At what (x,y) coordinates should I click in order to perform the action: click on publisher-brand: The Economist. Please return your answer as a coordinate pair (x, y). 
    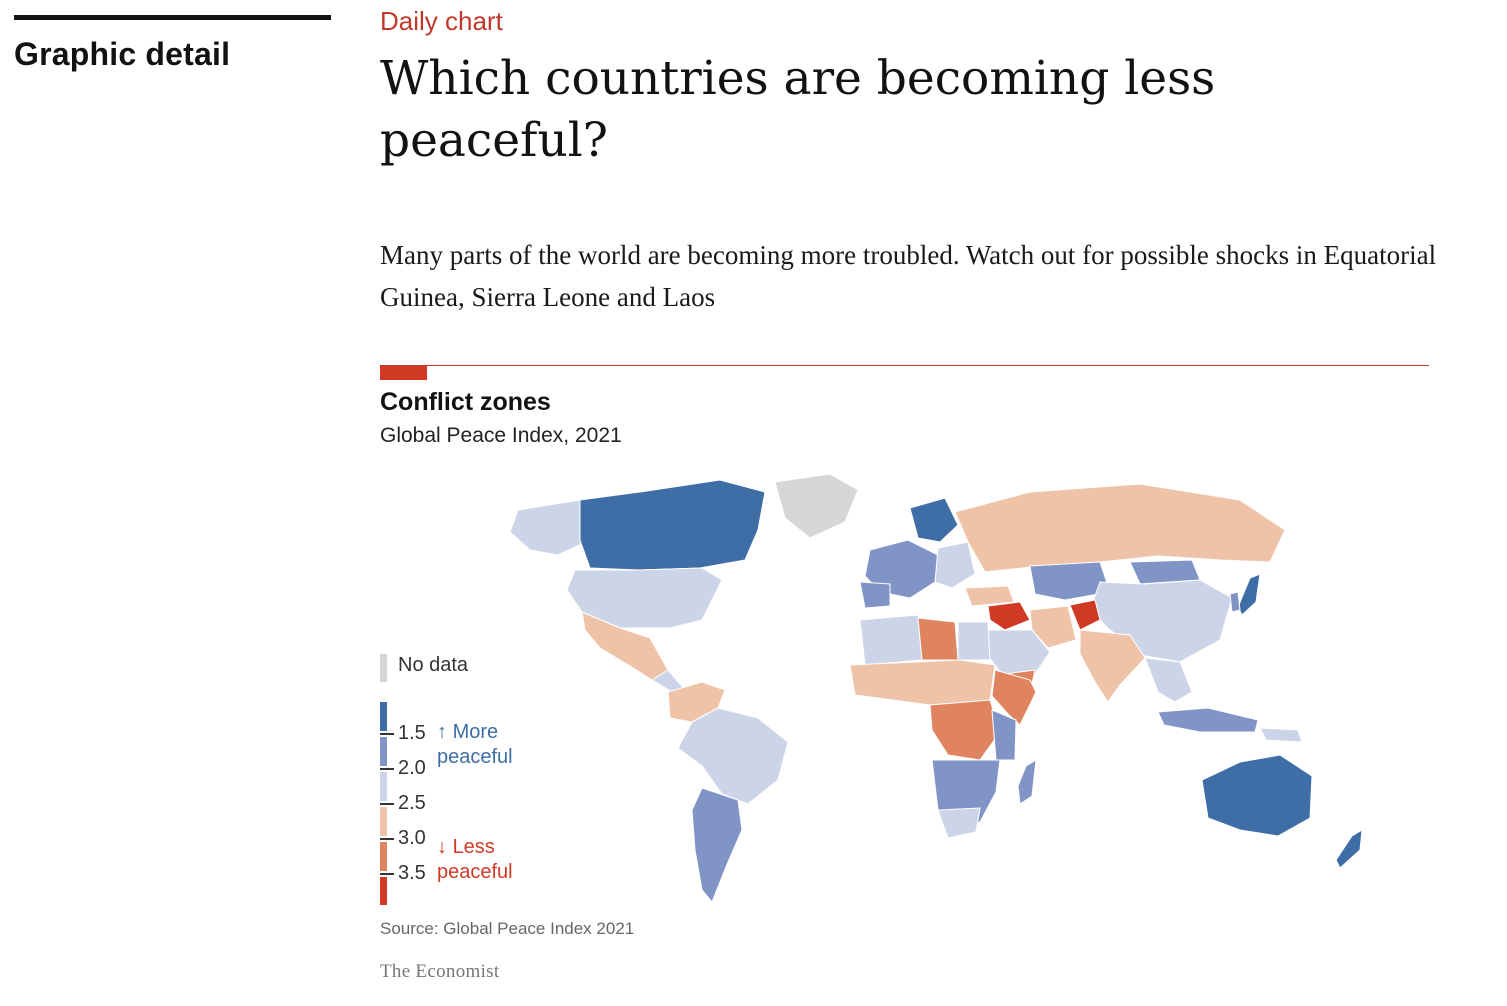
    Looking at the image, I should click on (440, 971).